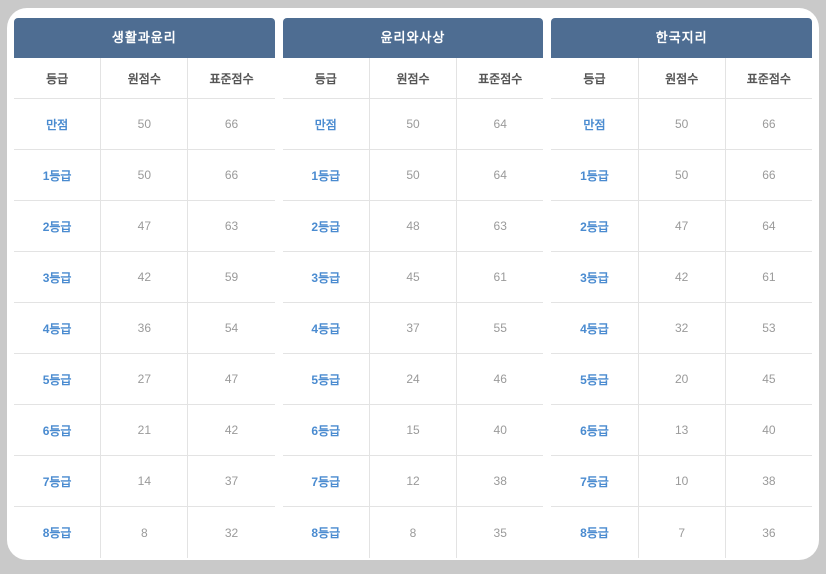 This screenshot has width=826, height=574. I want to click on table-row: 4등급 32 53, so click(682, 328).